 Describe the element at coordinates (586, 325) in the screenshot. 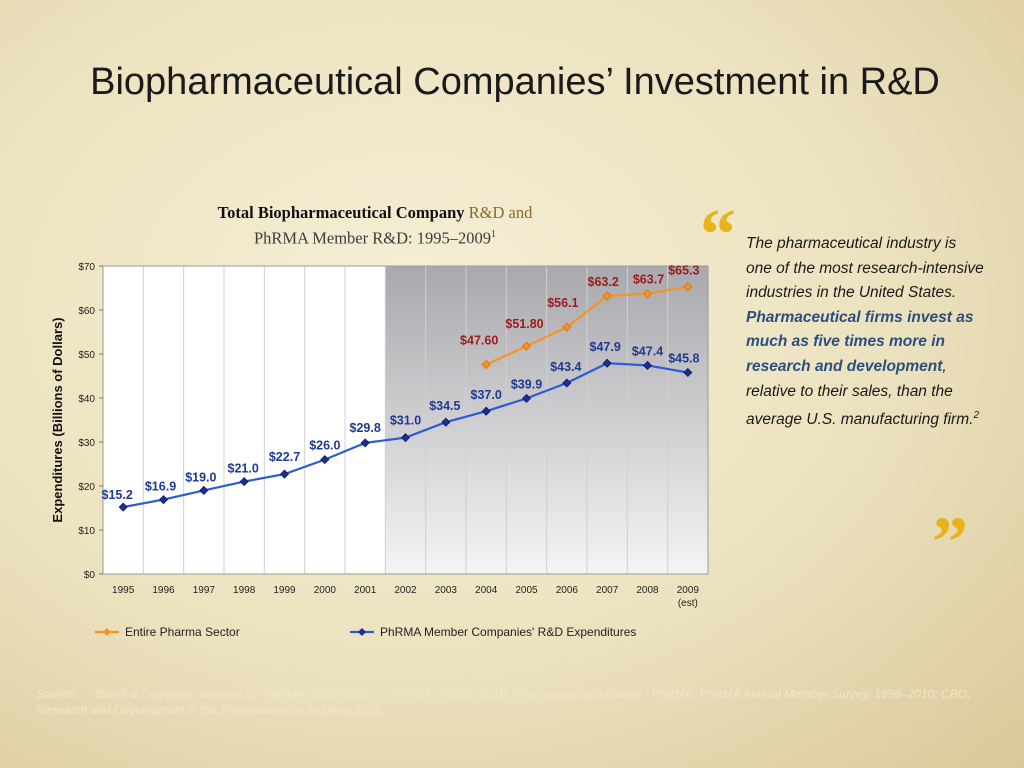

I see `series-line` at that location.